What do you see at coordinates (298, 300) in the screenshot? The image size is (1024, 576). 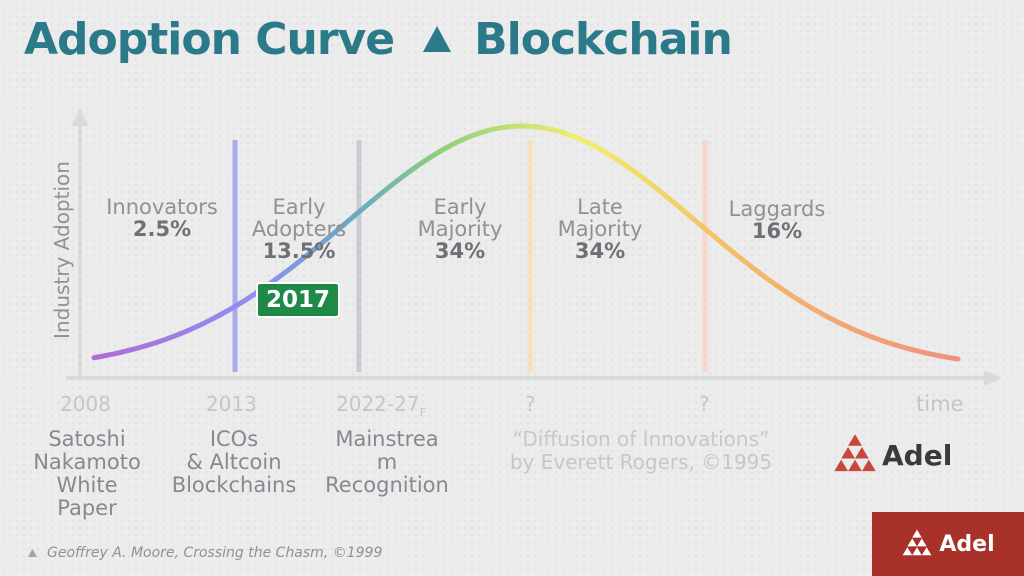 I see `current-year-marker: 2017` at bounding box center [298, 300].